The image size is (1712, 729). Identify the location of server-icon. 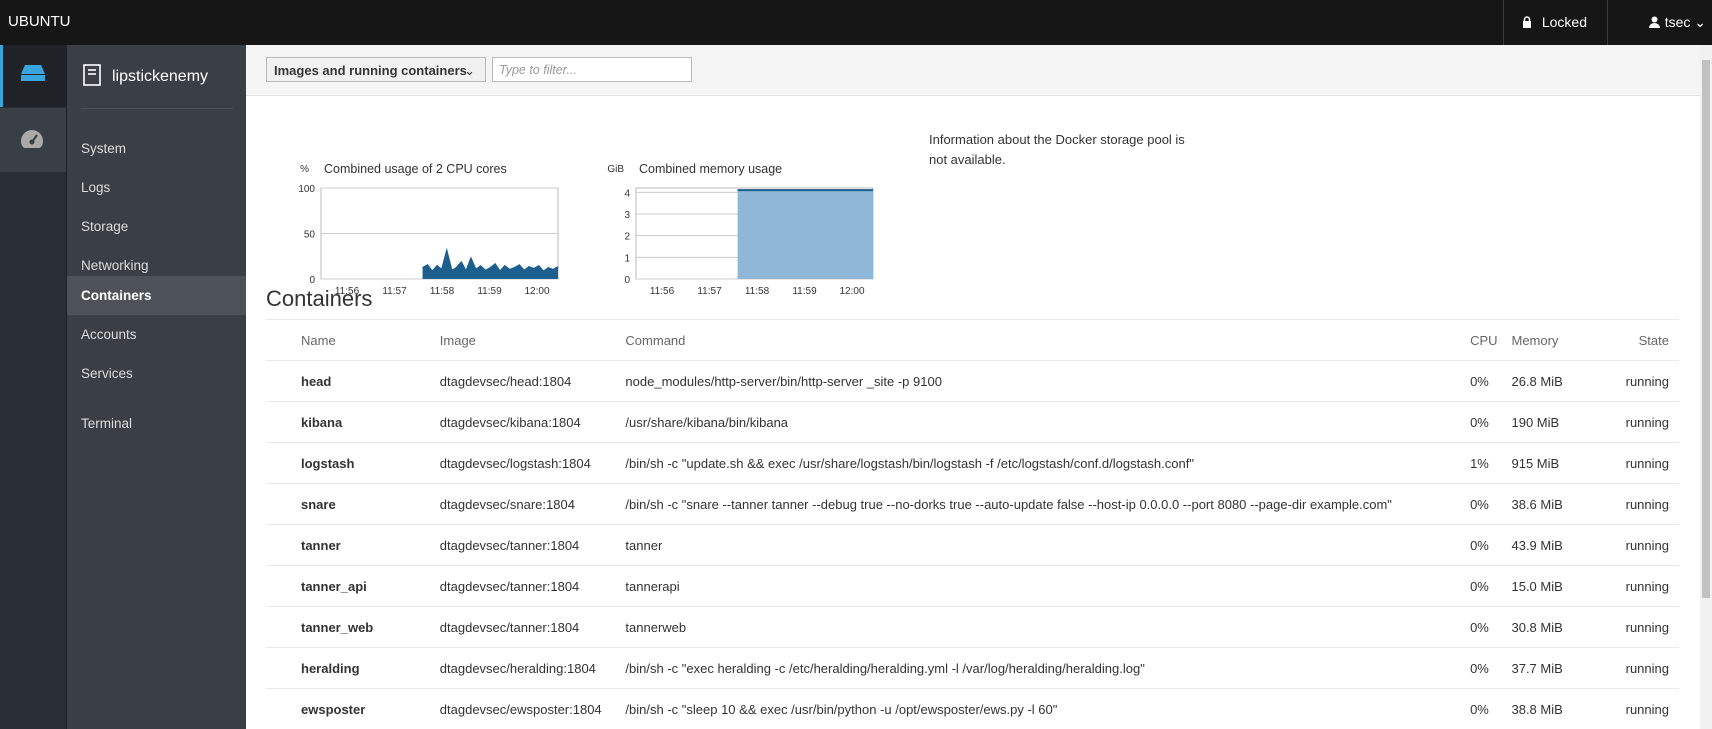
(33, 73).